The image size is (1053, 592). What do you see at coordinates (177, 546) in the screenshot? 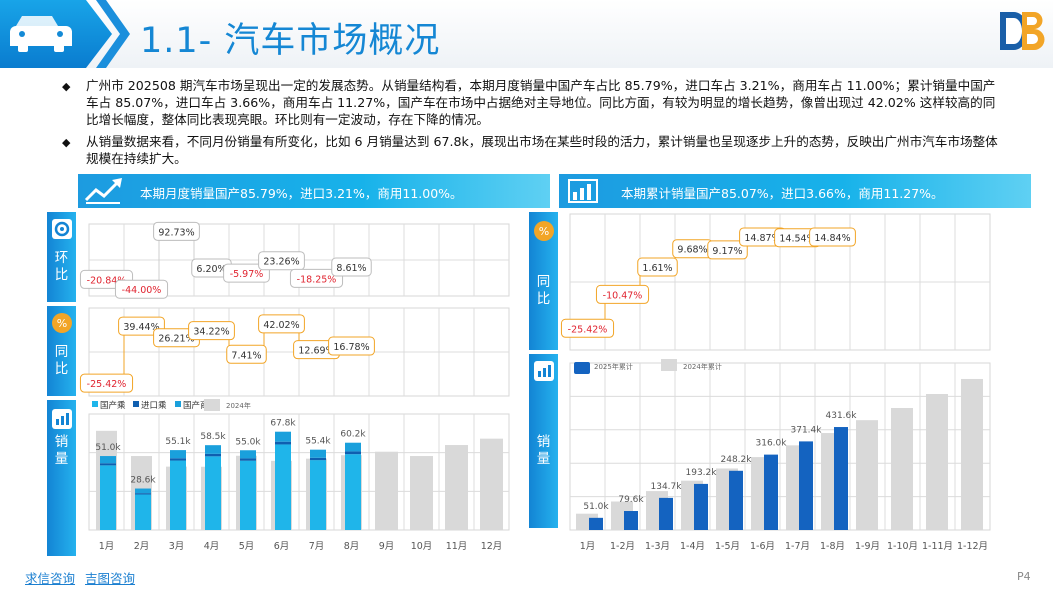
I see `monthly_sales-tick-label: 3月` at bounding box center [177, 546].